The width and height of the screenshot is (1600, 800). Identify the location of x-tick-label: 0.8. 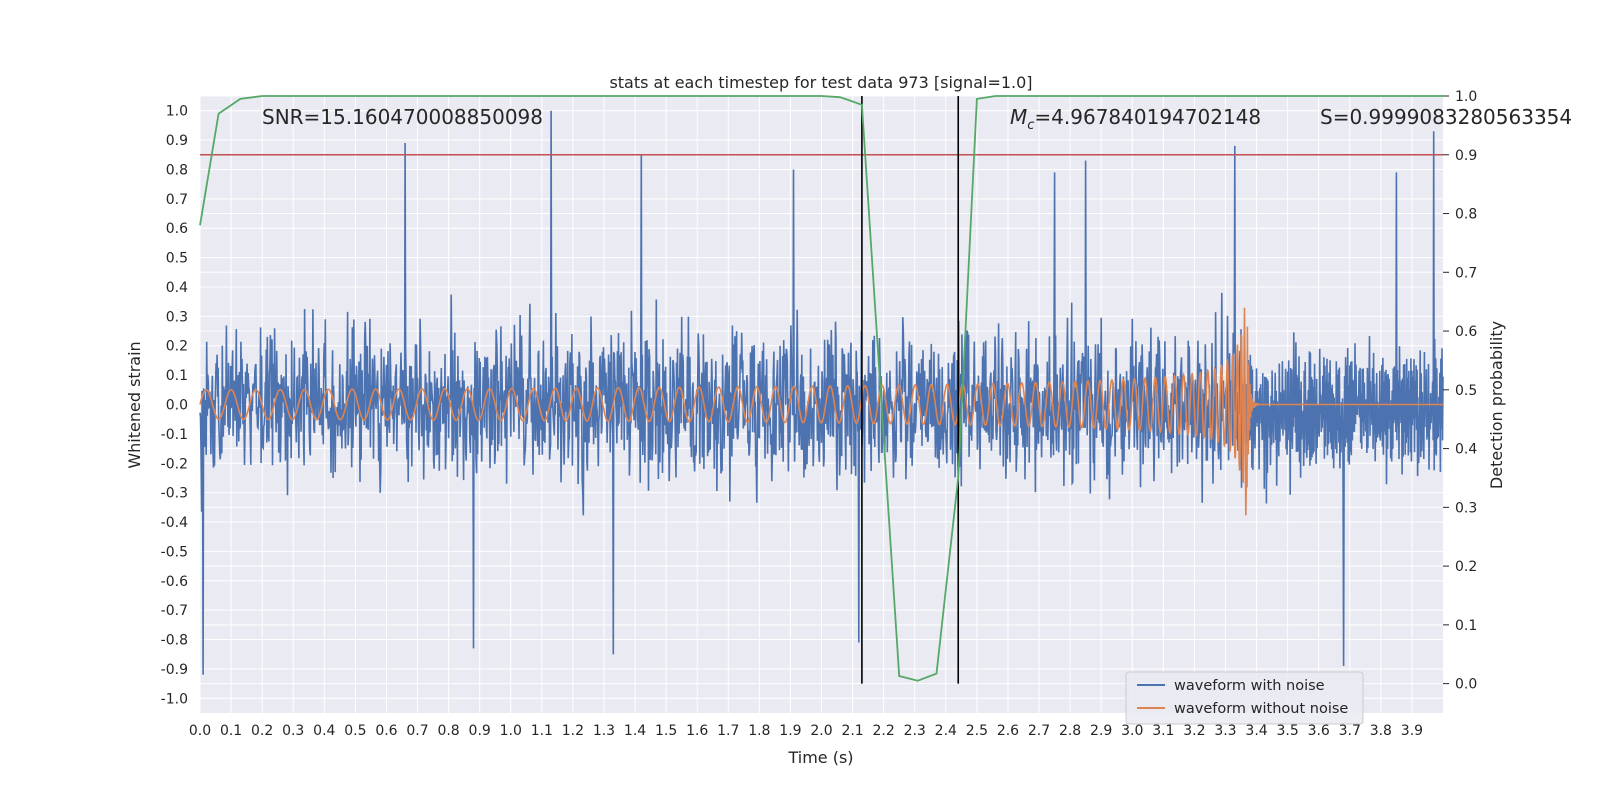
(448, 731).